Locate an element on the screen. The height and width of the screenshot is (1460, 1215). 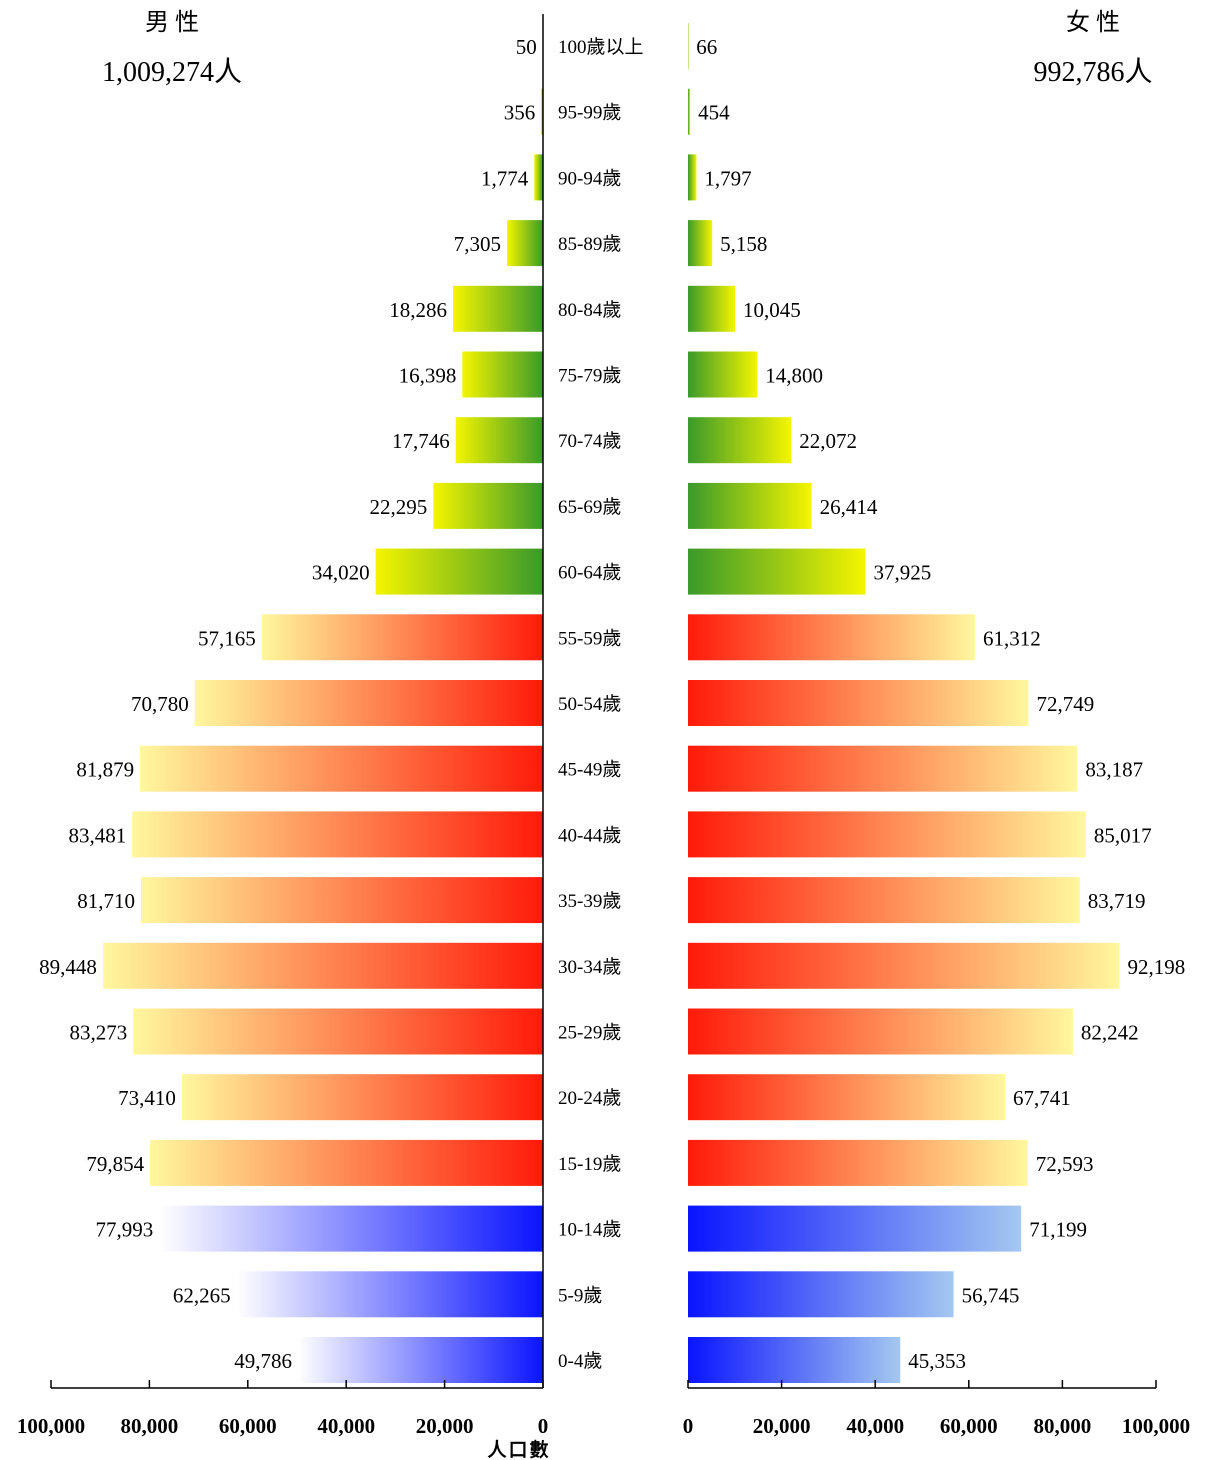
male-bar-r20 is located at coordinates (420, 1360).